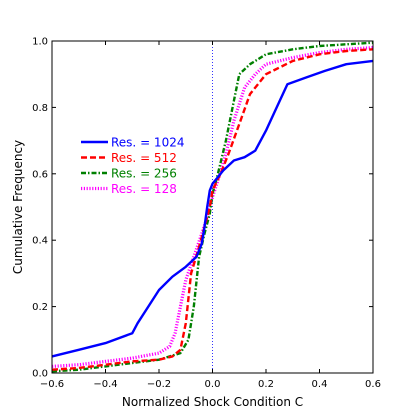 This screenshot has width=415, height=415. I want to click on y-tick-label: 1.0, so click(40, 42).